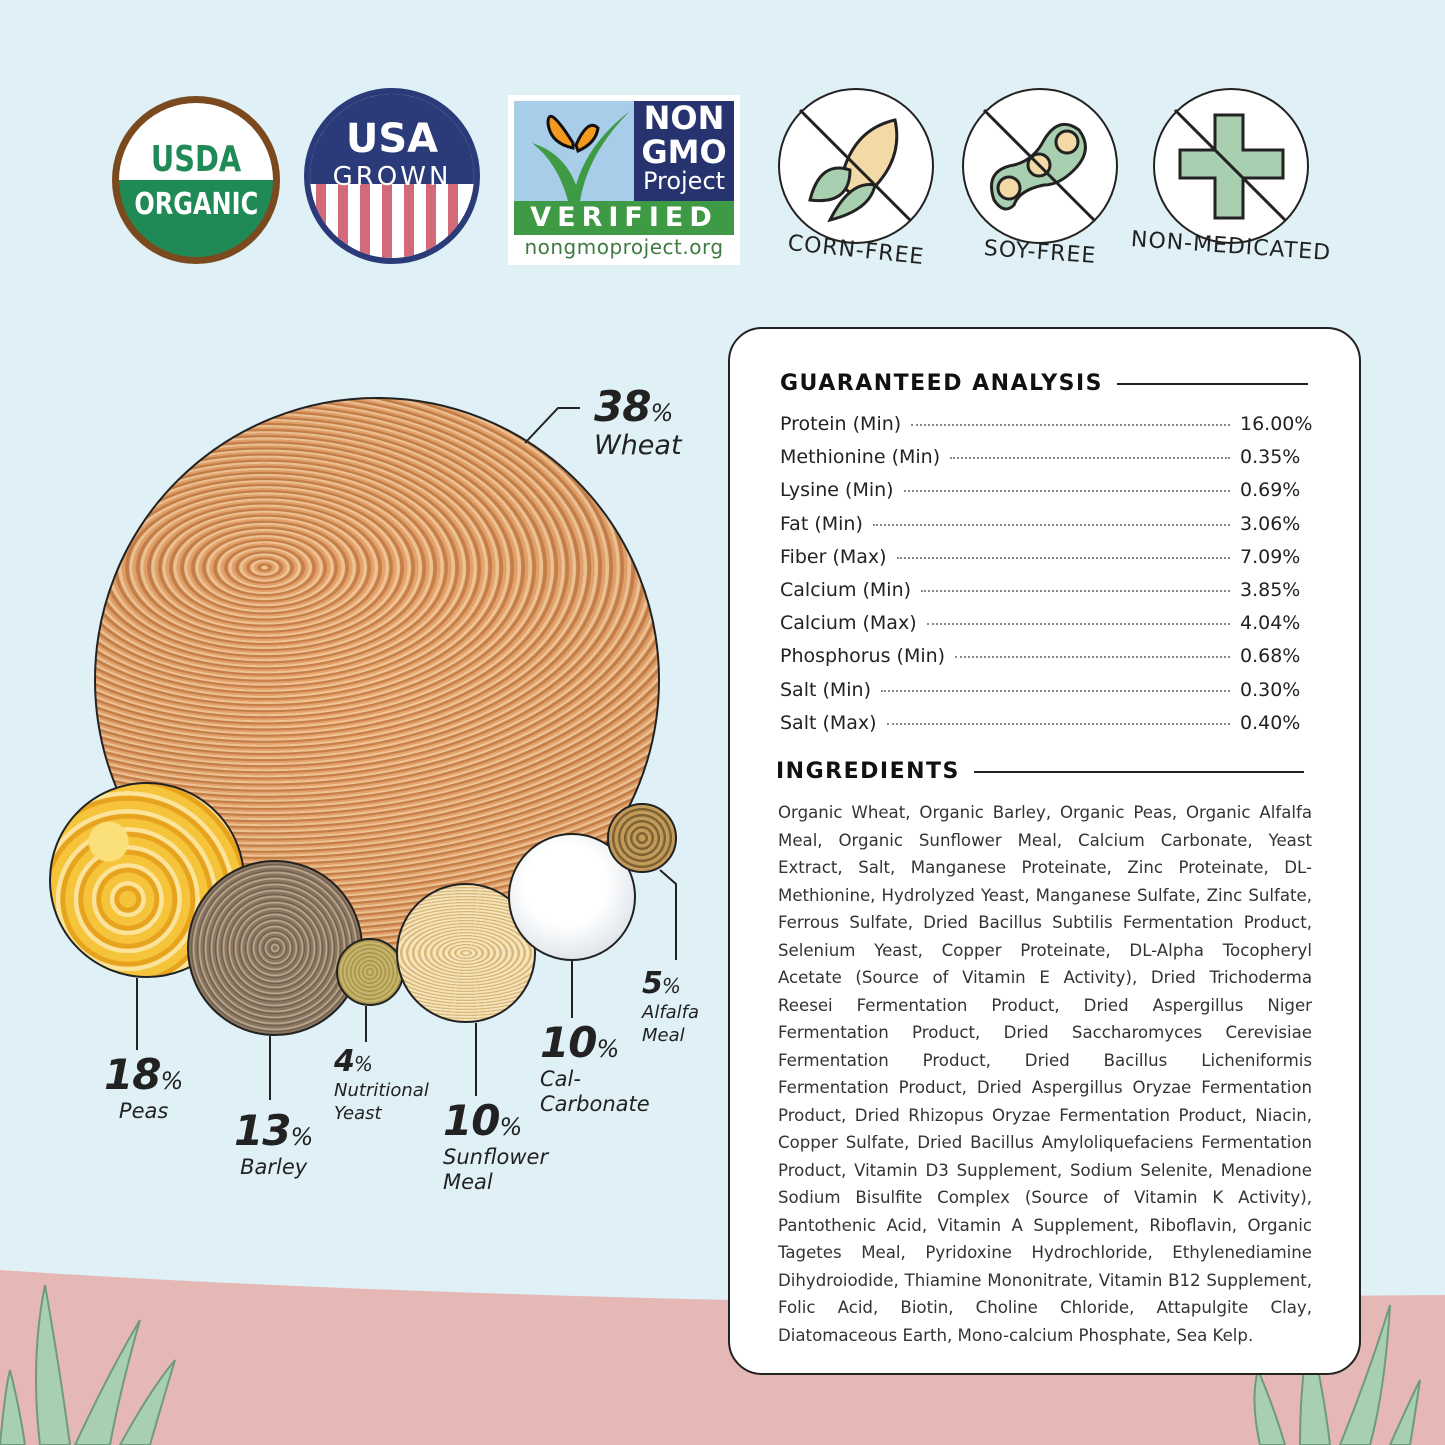  Describe the element at coordinates (581, 156) in the screenshot. I see `butterfly-sprout-icon` at that location.